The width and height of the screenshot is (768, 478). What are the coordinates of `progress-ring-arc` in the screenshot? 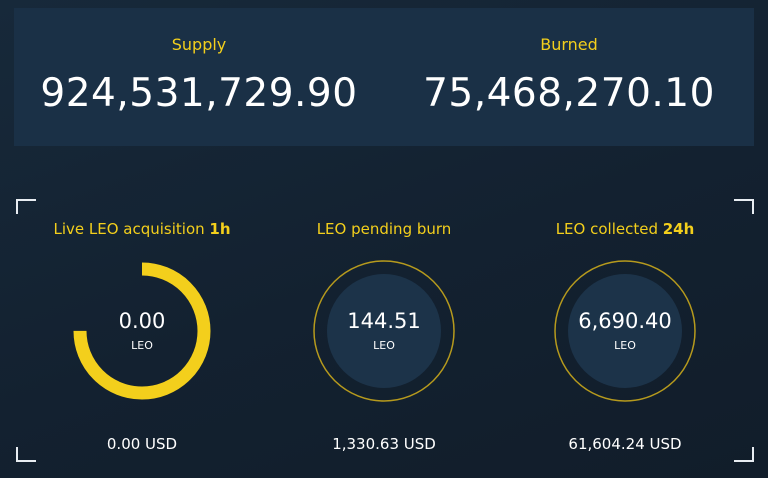 It's located at (142, 331).